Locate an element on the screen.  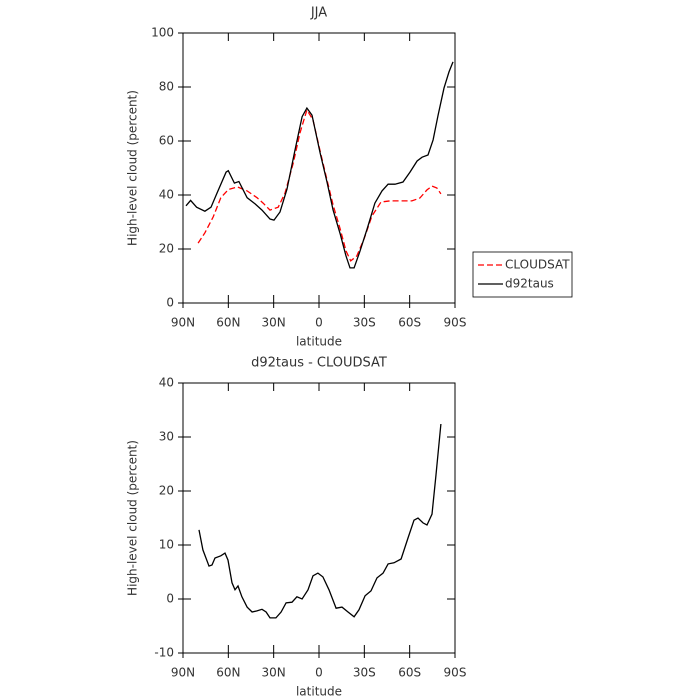
legend-box is located at coordinates (522, 274).